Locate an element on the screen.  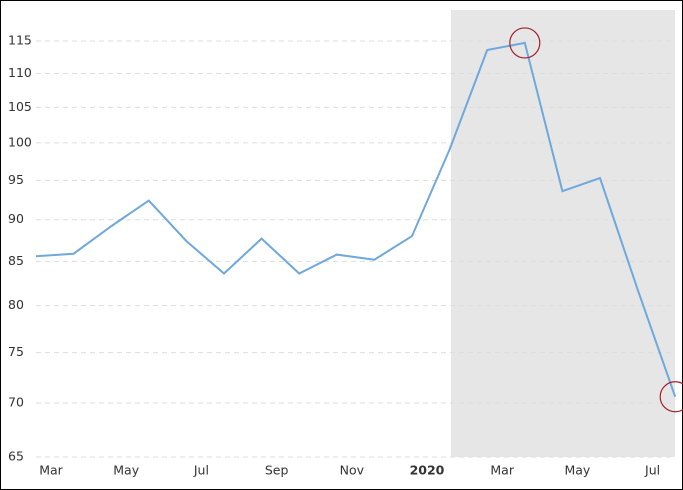
y-tick-label: 105 is located at coordinates (20, 106).